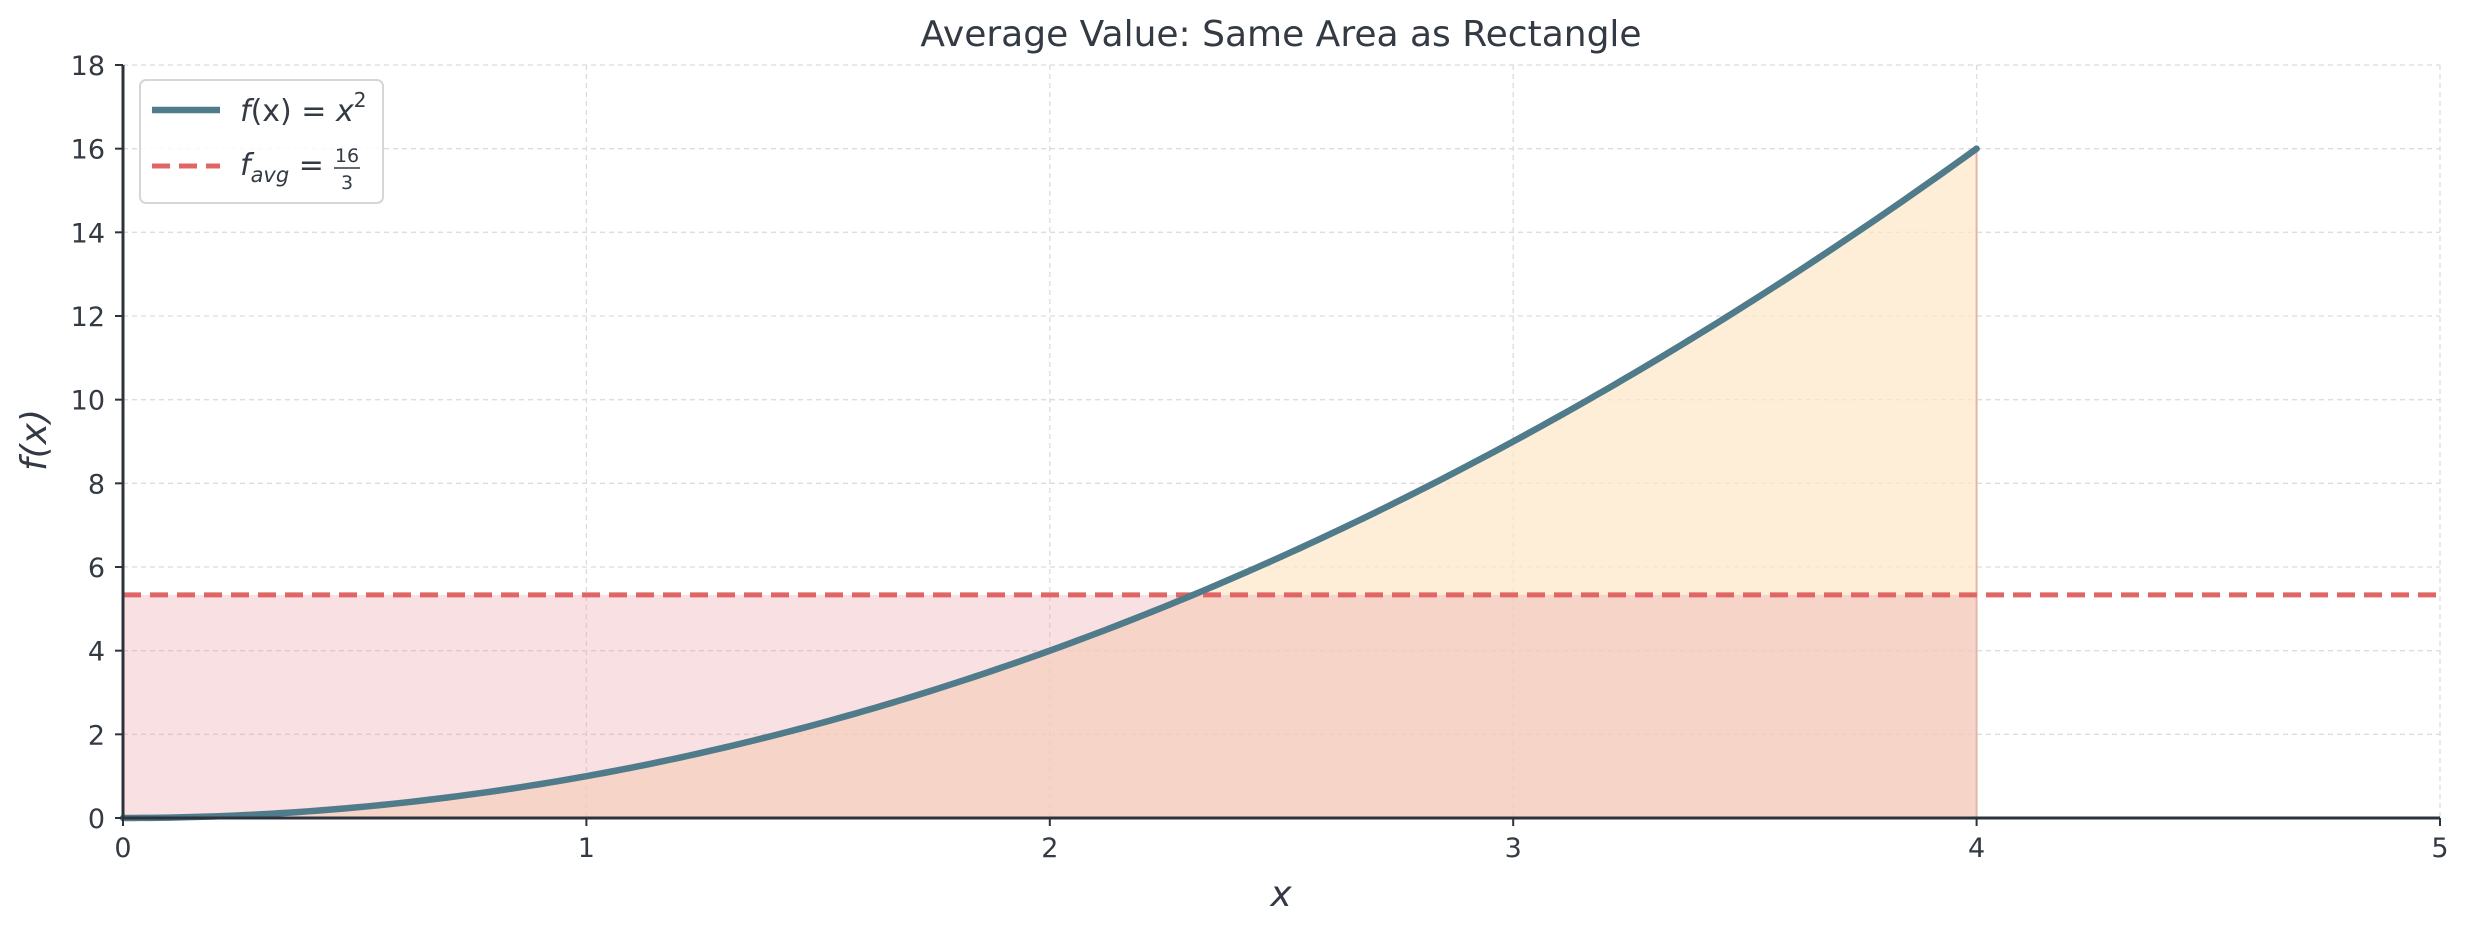 This screenshot has height=931, width=2466. What do you see at coordinates (1280, 894) in the screenshot?
I see `x-axis-label: x` at bounding box center [1280, 894].